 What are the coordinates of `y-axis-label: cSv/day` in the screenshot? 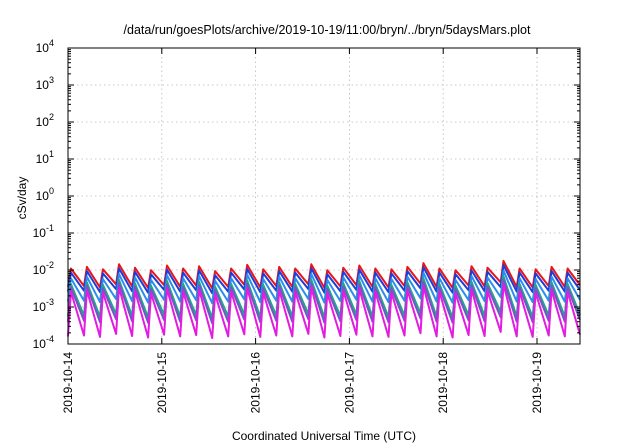 It's located at (22, 198).